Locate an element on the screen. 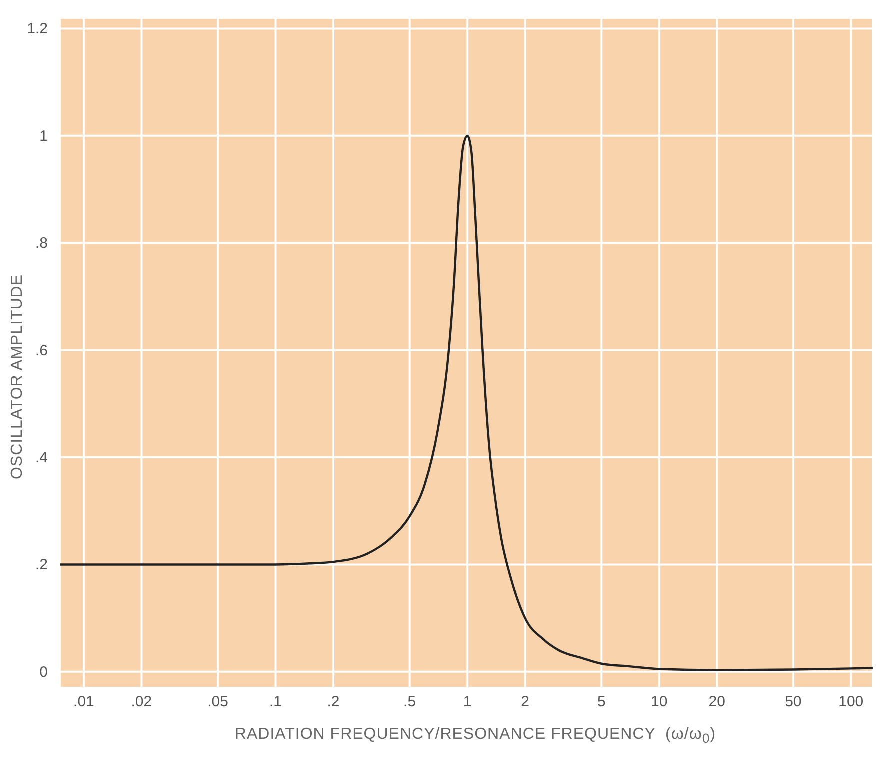  x-tick-label: 5 is located at coordinates (601, 702).